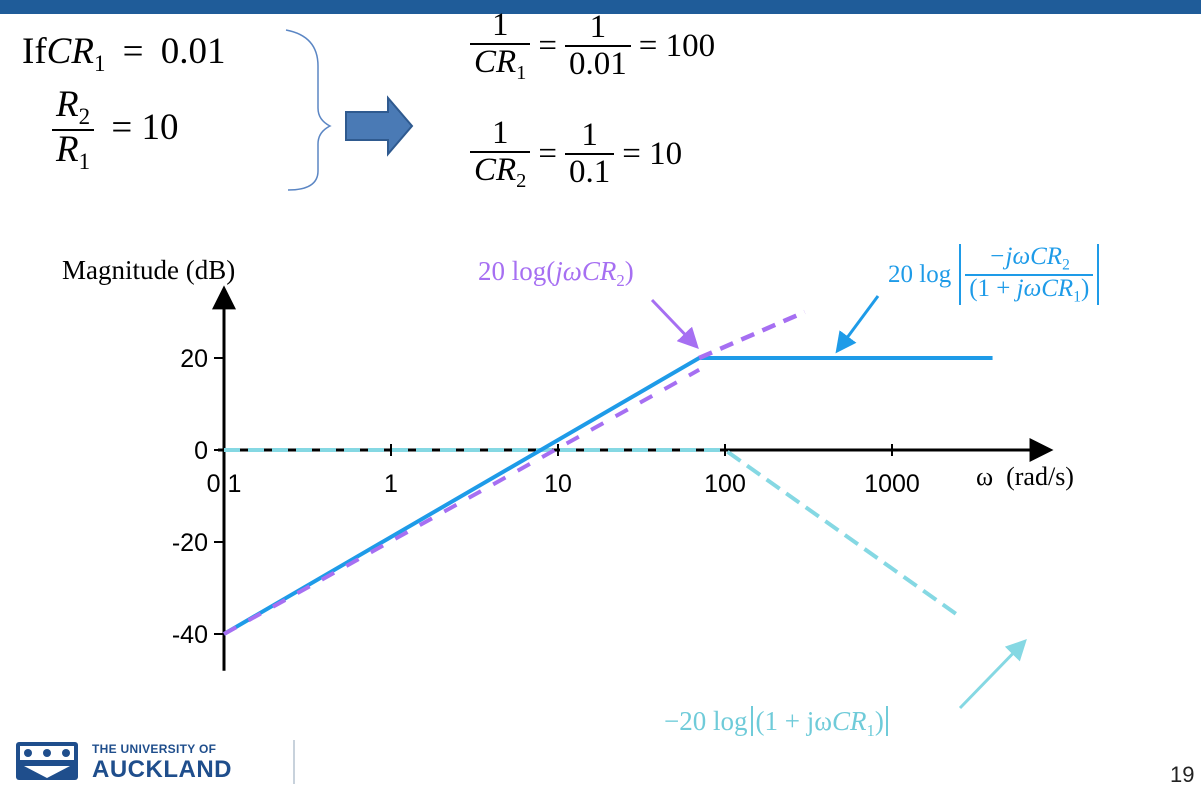  Describe the element at coordinates (500, 133) in the screenshot. I see `frac3-num: 1` at that location.